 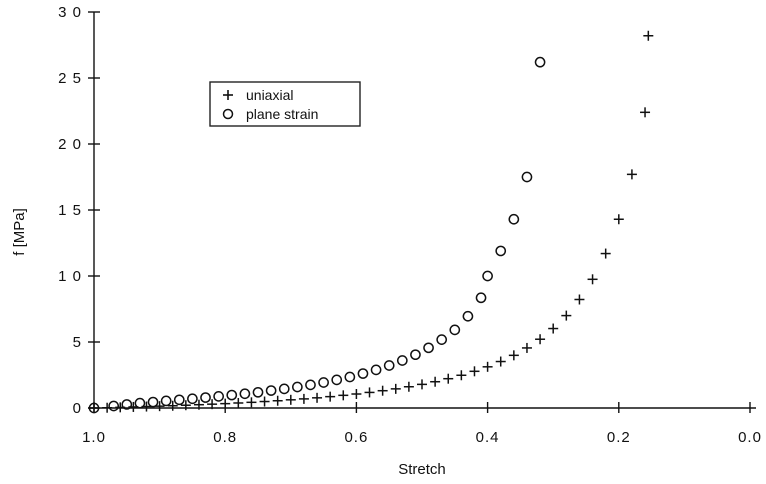 I want to click on legend-marker-plane-strain, so click(x=228, y=114).